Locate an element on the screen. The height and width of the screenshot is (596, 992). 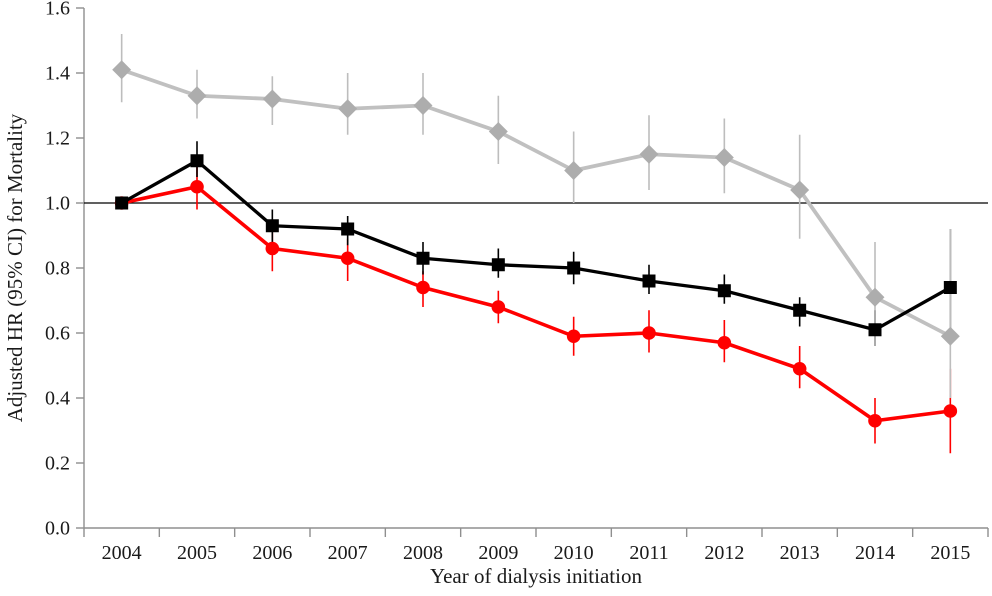
marker-gray-diamond-series-2006 is located at coordinates (272, 99).